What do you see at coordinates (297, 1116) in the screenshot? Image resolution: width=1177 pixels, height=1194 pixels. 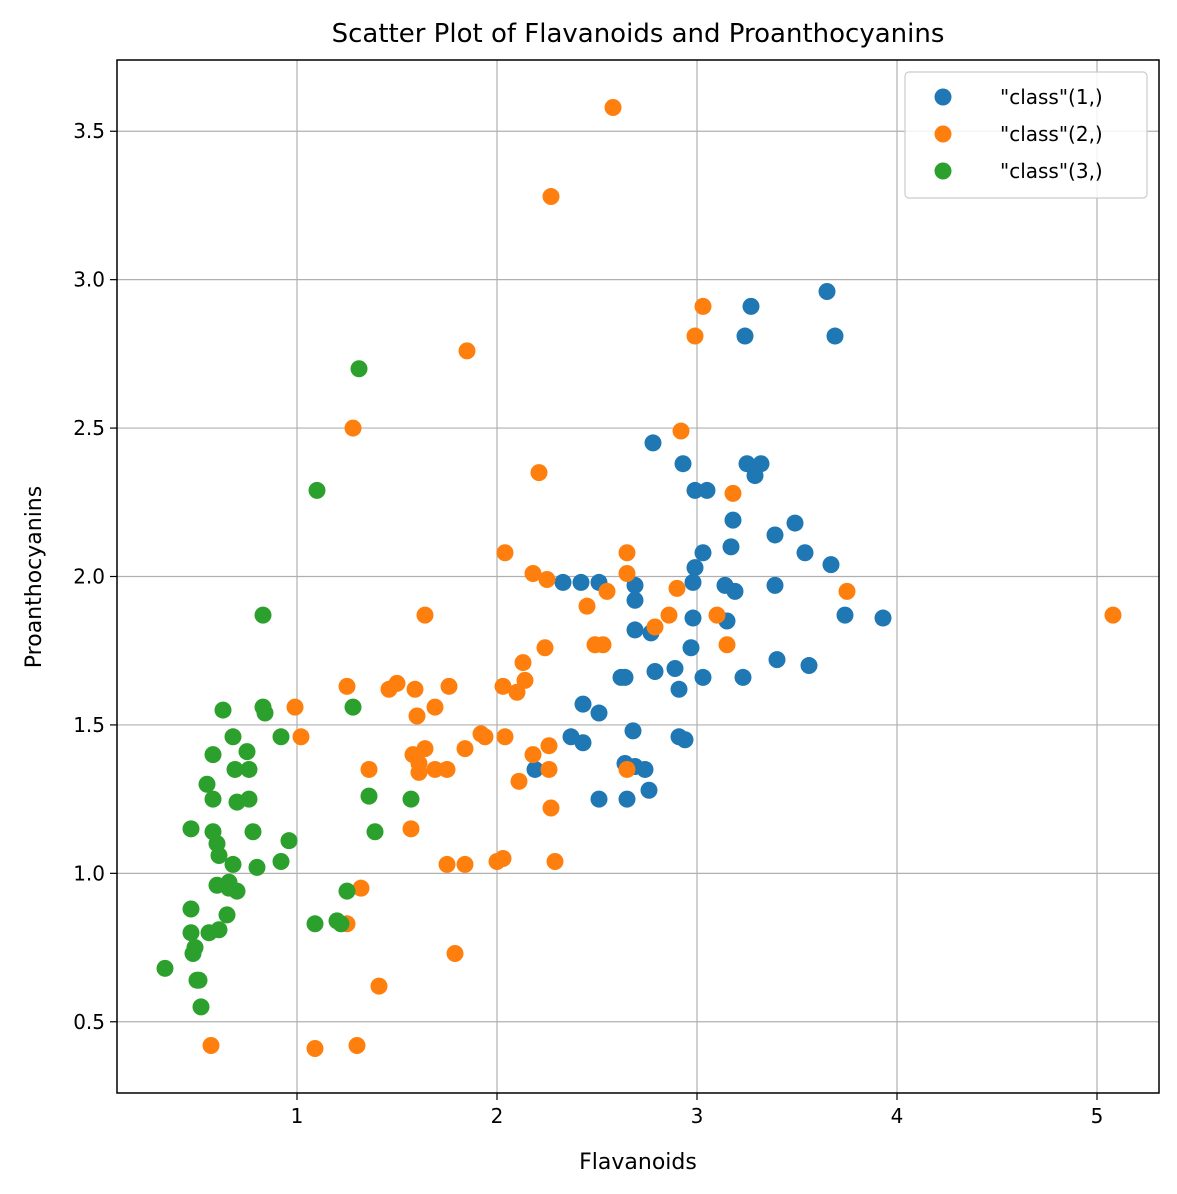 I see `x-tick-label: 1` at bounding box center [297, 1116].